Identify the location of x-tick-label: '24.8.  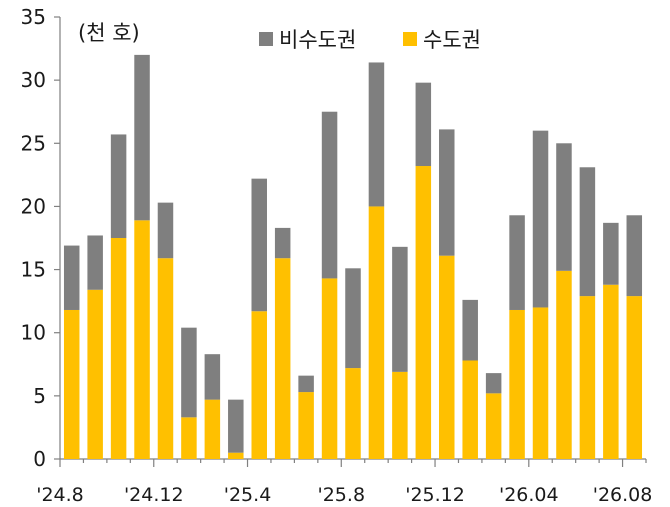
(60, 495).